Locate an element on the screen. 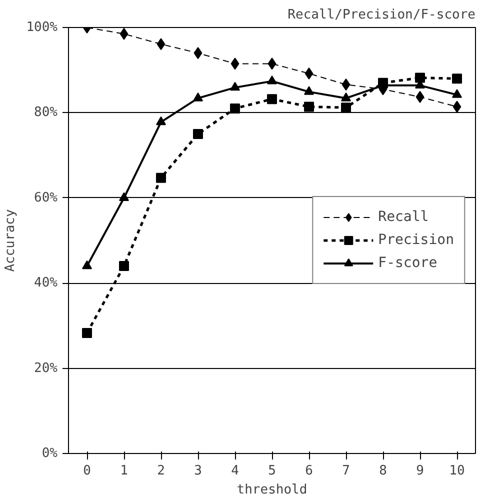  x-tick-label: 10 is located at coordinates (457, 471).